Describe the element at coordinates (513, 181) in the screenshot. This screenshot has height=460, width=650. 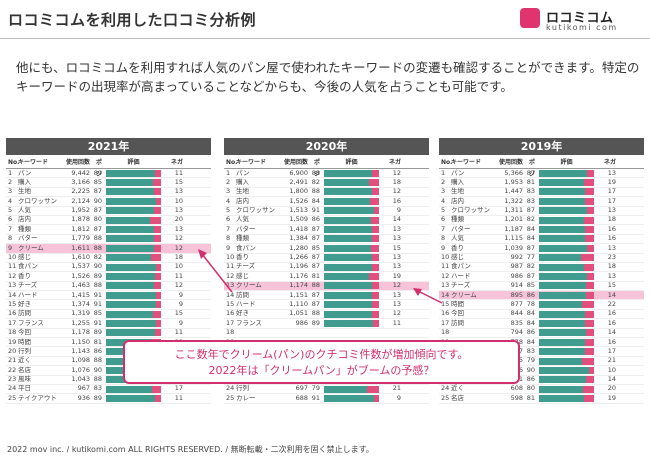
I see `count-cell: 1,953` at that location.